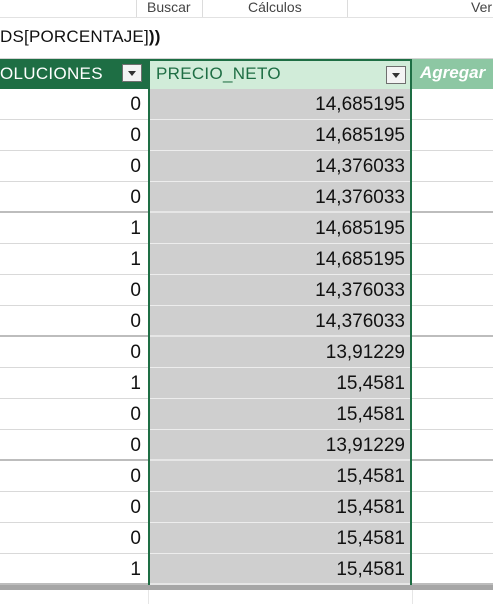 The height and width of the screenshot is (604, 493). What do you see at coordinates (154, 36) in the screenshot?
I see `formula-text-suffix: ))` at bounding box center [154, 36].